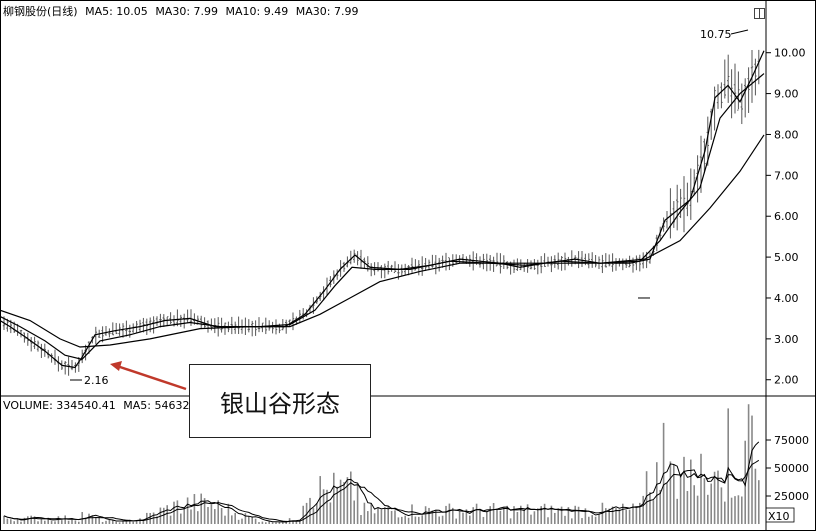 Image resolution: width=816 pixels, height=531 pixels. I want to click on volume-ma5-value: MA5: 54632, so click(156, 405).